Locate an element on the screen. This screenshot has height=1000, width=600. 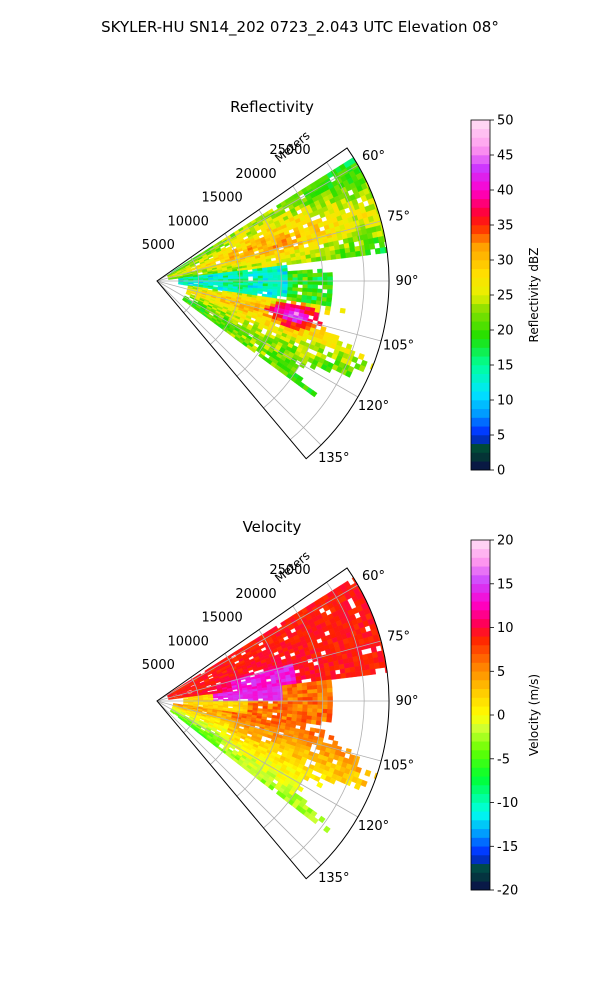
azimuth-tick-label: 75° is located at coordinates (398, 216).